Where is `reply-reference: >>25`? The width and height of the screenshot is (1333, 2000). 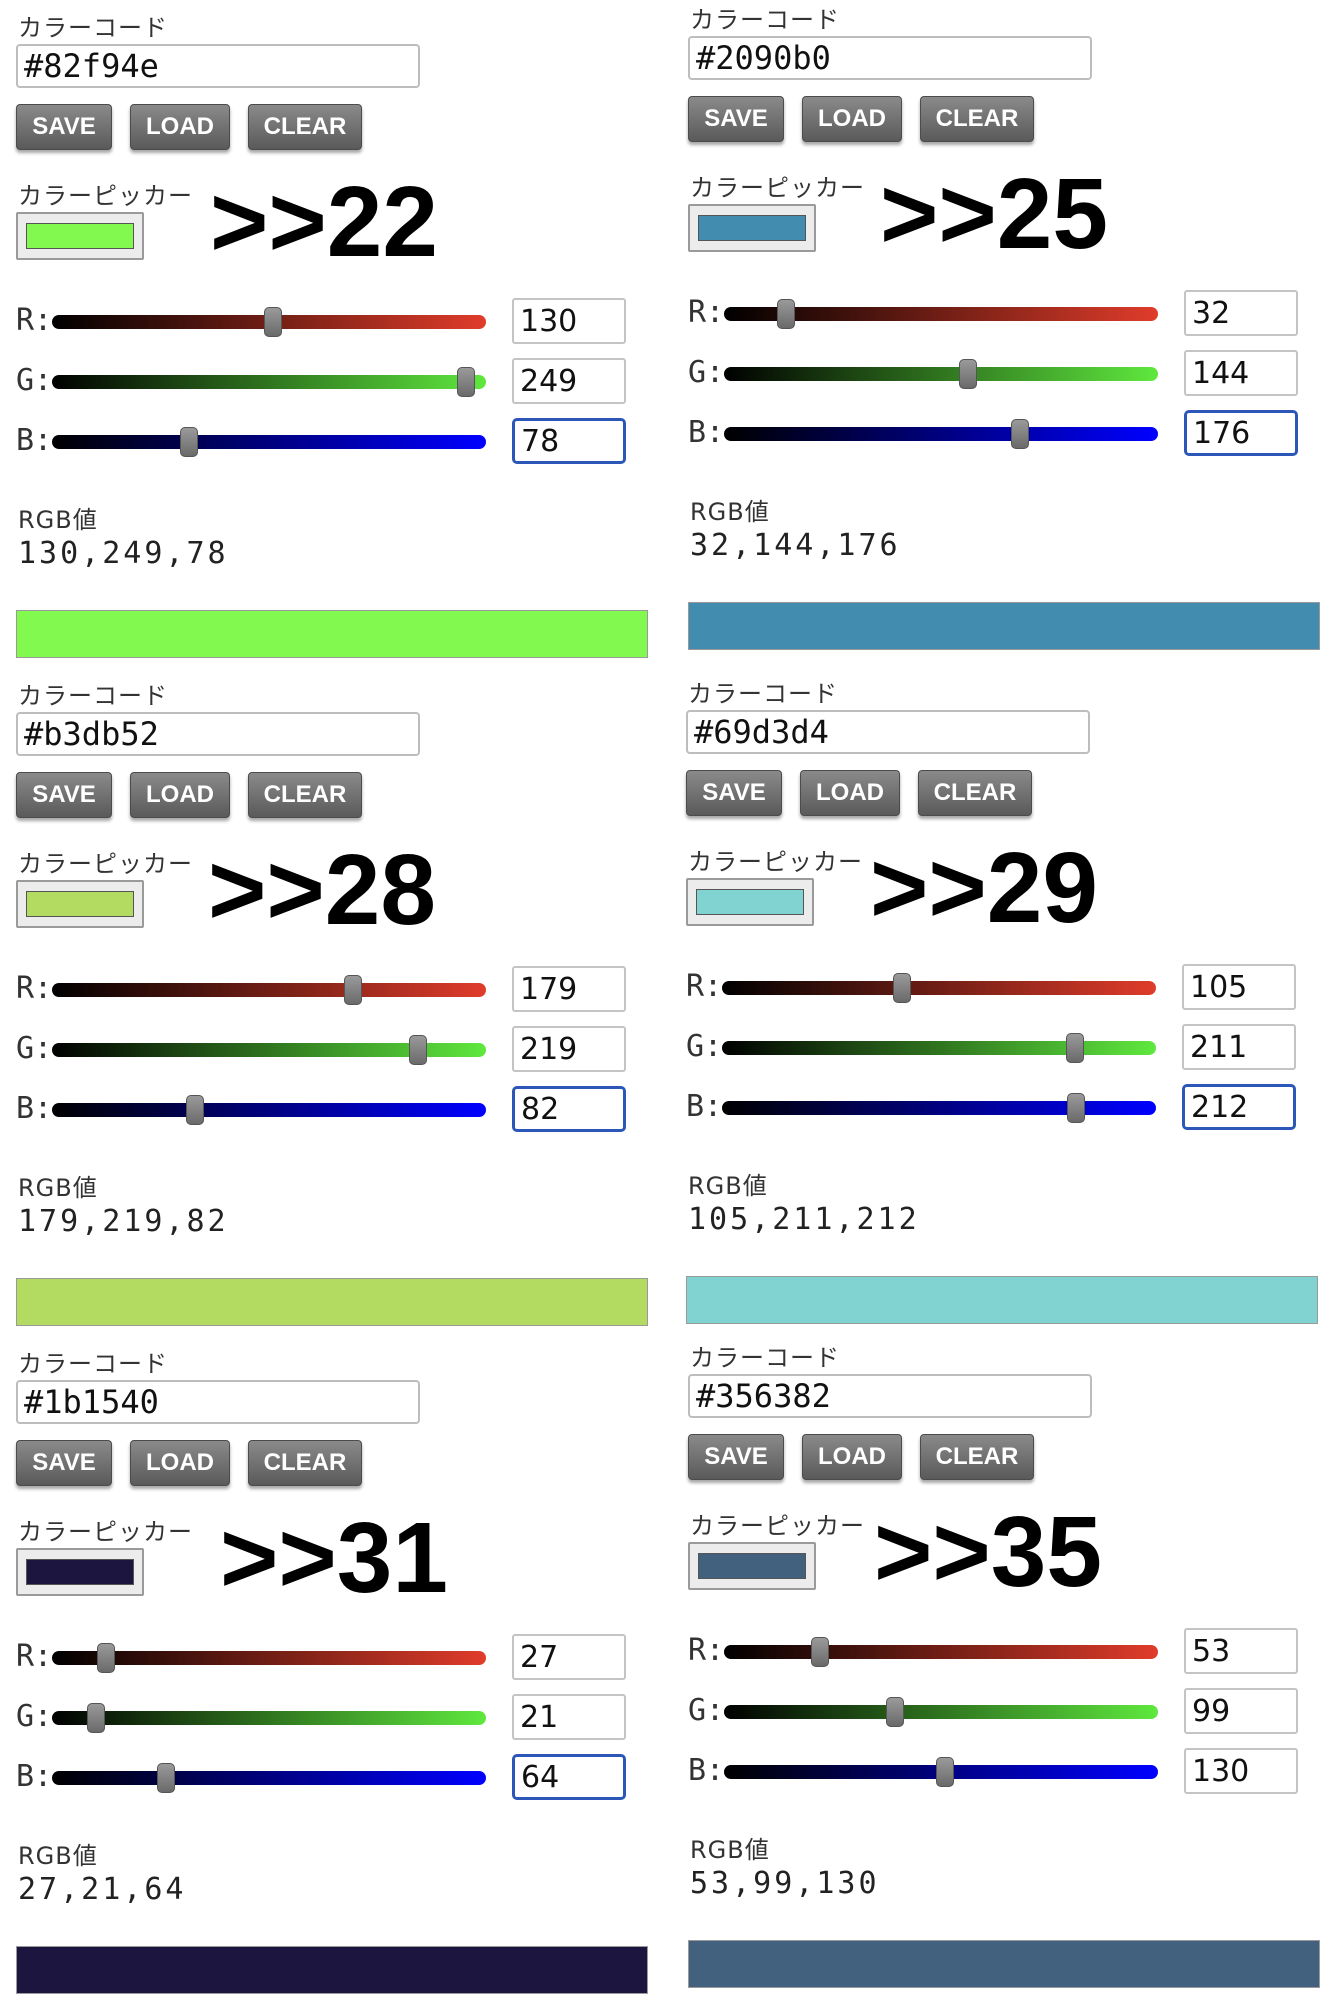
reply-reference: >>25 is located at coordinates (994, 214).